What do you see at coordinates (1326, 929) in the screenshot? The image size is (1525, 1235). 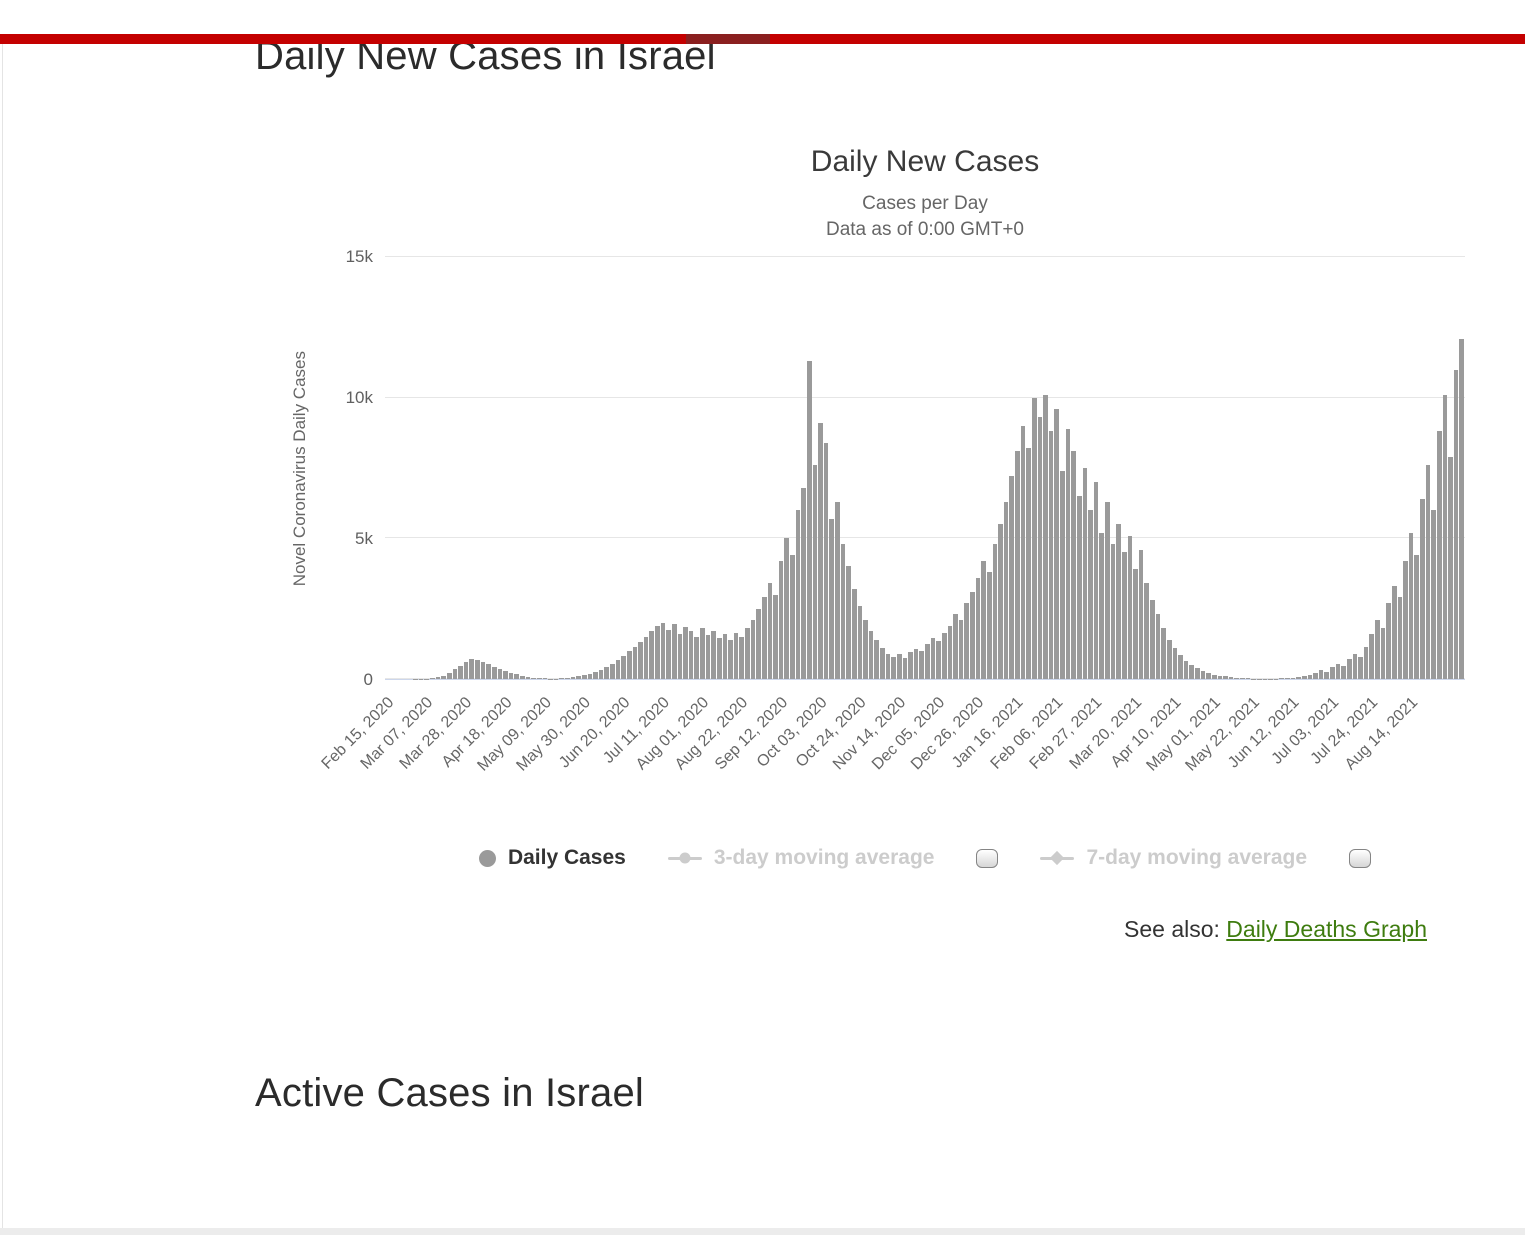 I see `daily-deaths-graph-link: Daily Deaths Graph` at bounding box center [1326, 929].